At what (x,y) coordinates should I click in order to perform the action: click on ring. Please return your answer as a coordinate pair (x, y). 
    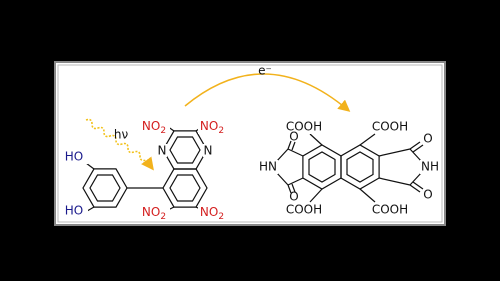
    Looking at the image, I should click on (105, 188).